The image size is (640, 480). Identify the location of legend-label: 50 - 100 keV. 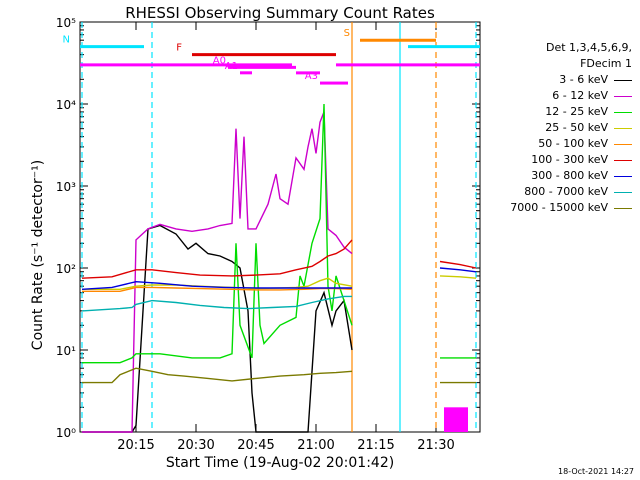
(573, 143).